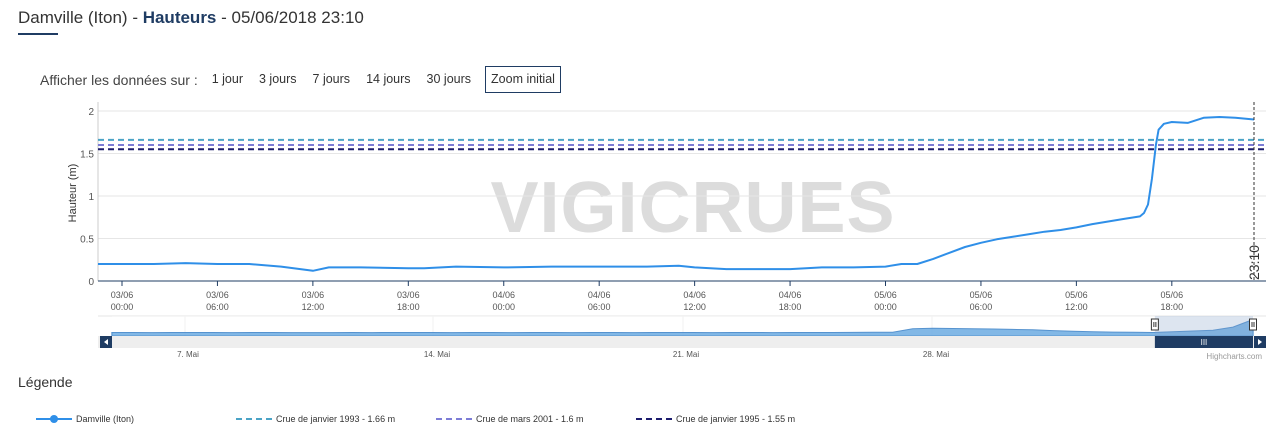  Describe the element at coordinates (87, 240) in the screenshot. I see `y-tick-label: 0.5` at that location.